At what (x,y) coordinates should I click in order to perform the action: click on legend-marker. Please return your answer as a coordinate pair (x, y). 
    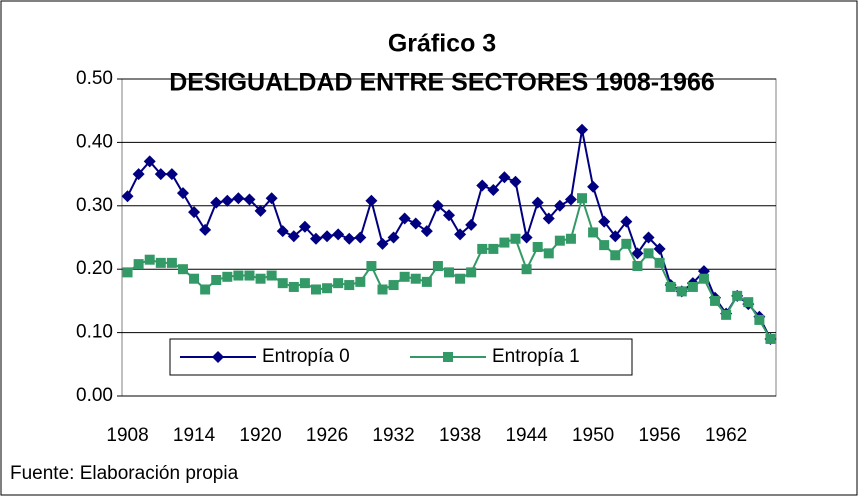
    Looking at the image, I should click on (218, 357).